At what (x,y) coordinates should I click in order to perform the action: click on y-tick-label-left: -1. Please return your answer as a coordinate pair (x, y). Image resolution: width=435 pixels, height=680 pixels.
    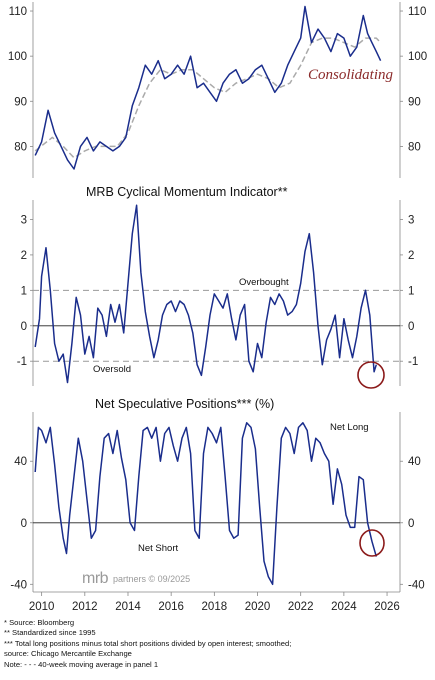
    Looking at the image, I should click on (22, 362).